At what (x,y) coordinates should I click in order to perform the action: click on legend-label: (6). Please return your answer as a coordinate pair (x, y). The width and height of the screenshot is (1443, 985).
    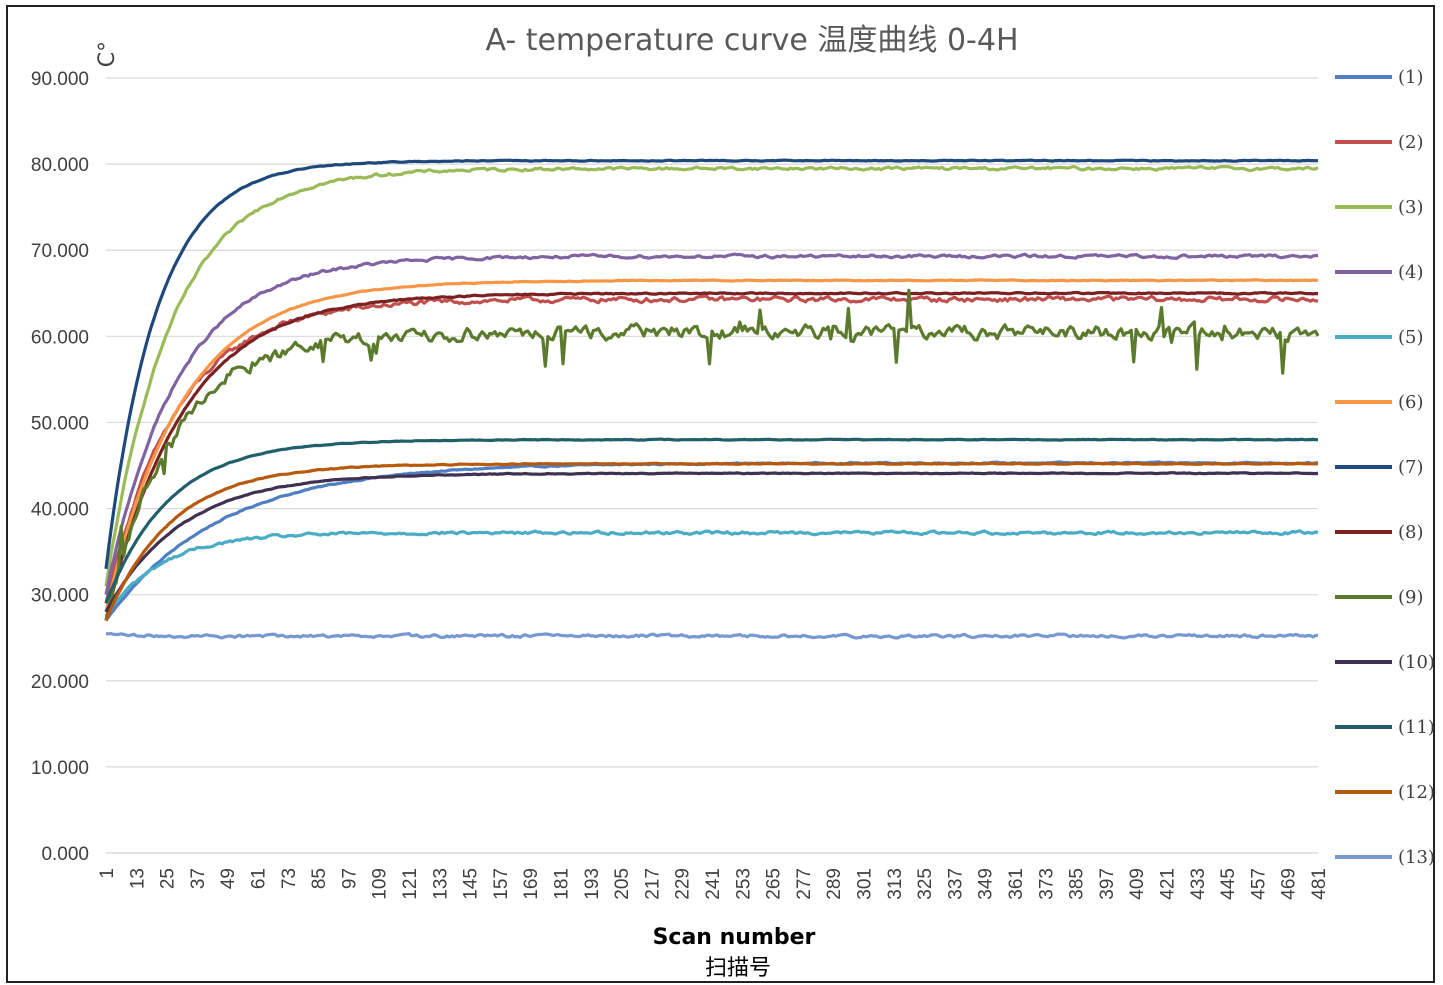
    Looking at the image, I should click on (1411, 402).